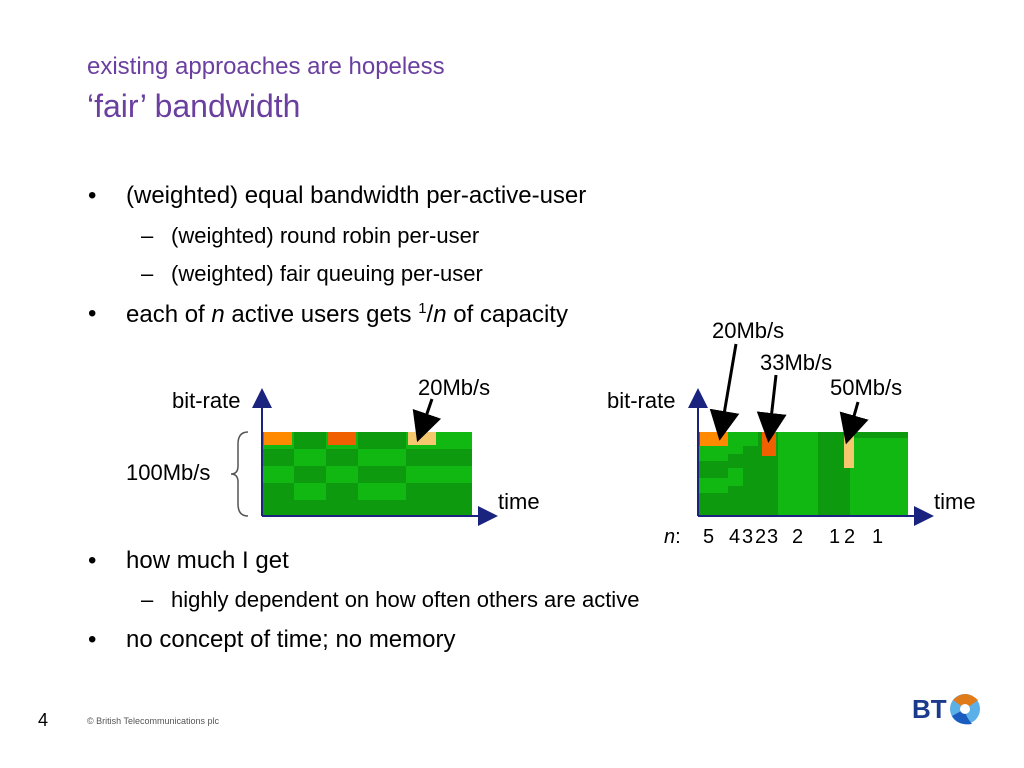 Image resolution: width=1024 pixels, height=768 pixels. I want to click on left-diagram, so click(364, 457).